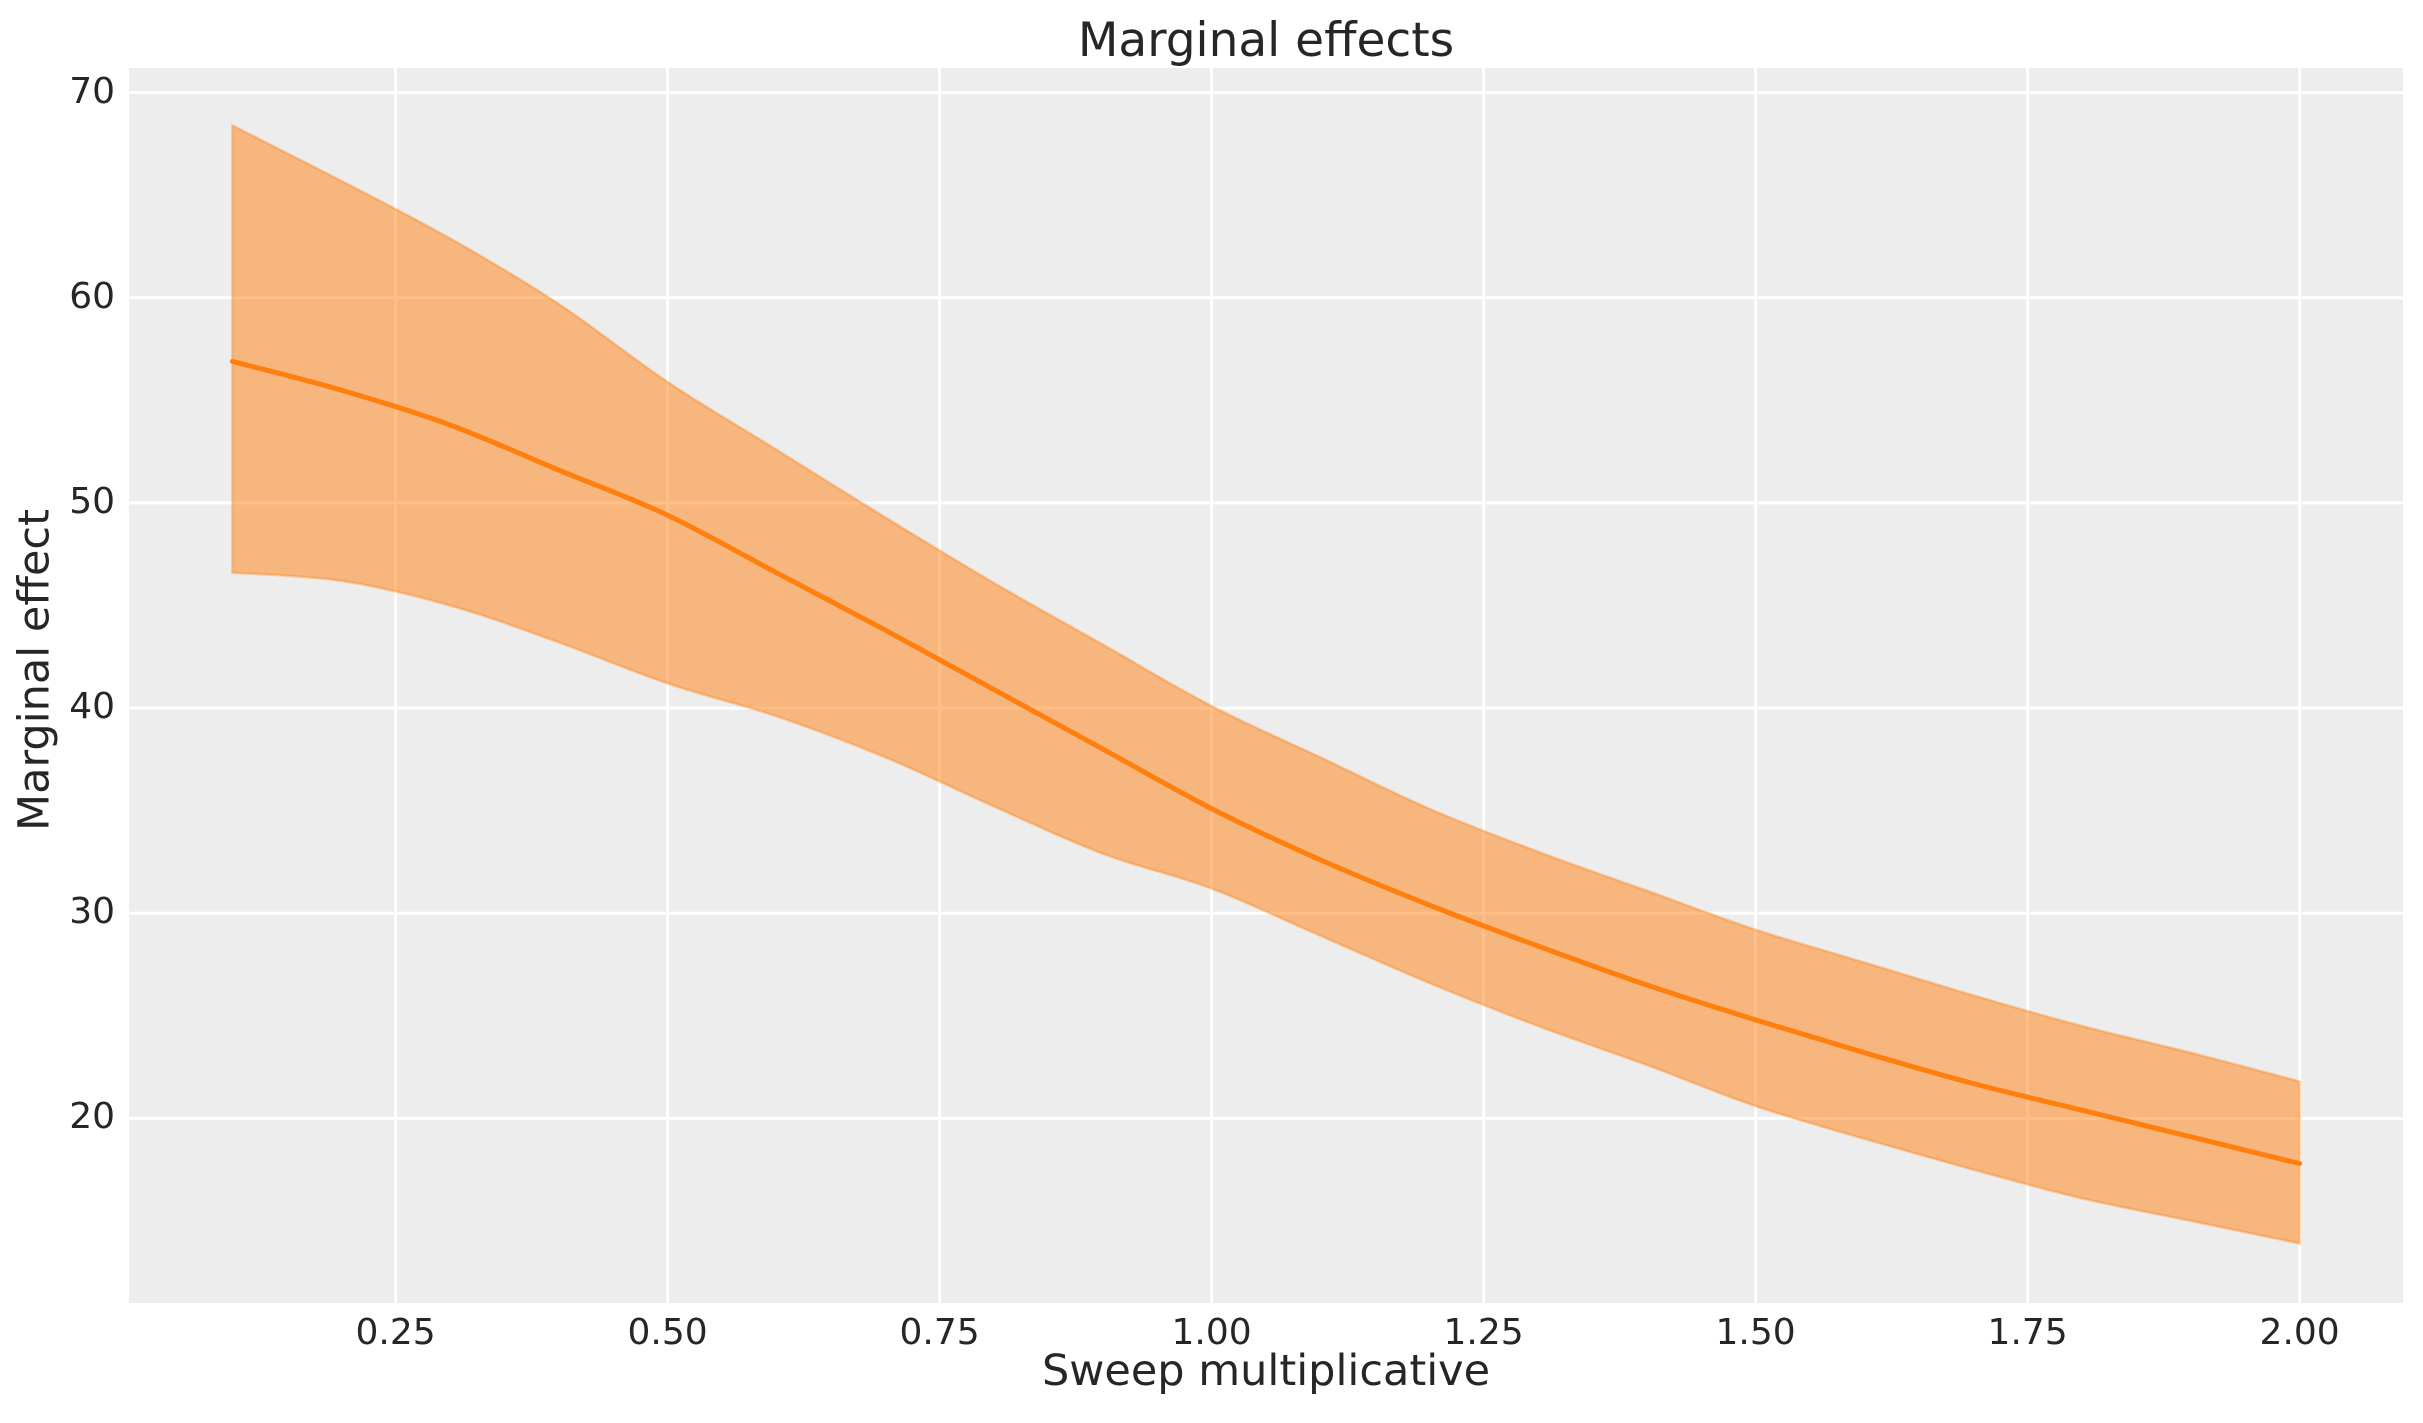  I want to click on x-axis-label: Sweep multiplicative, so click(1266, 1371).